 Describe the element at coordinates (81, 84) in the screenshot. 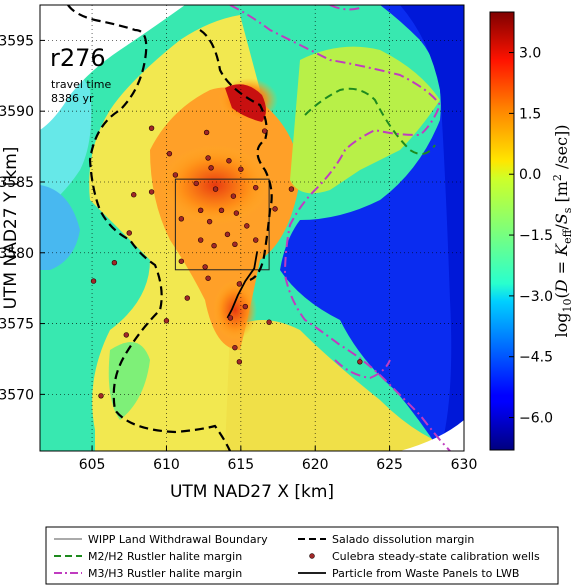

I see `travel-time-label: travel time` at that location.